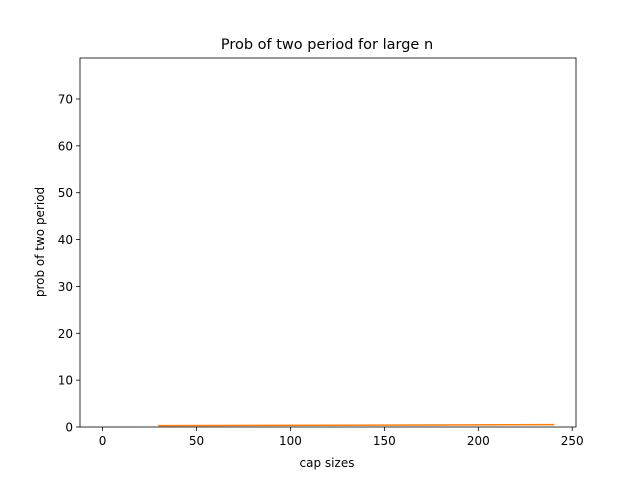 This screenshot has height=480, width=640. What do you see at coordinates (327, 45) in the screenshot?
I see `chart-title: Prob of two period for large n` at bounding box center [327, 45].